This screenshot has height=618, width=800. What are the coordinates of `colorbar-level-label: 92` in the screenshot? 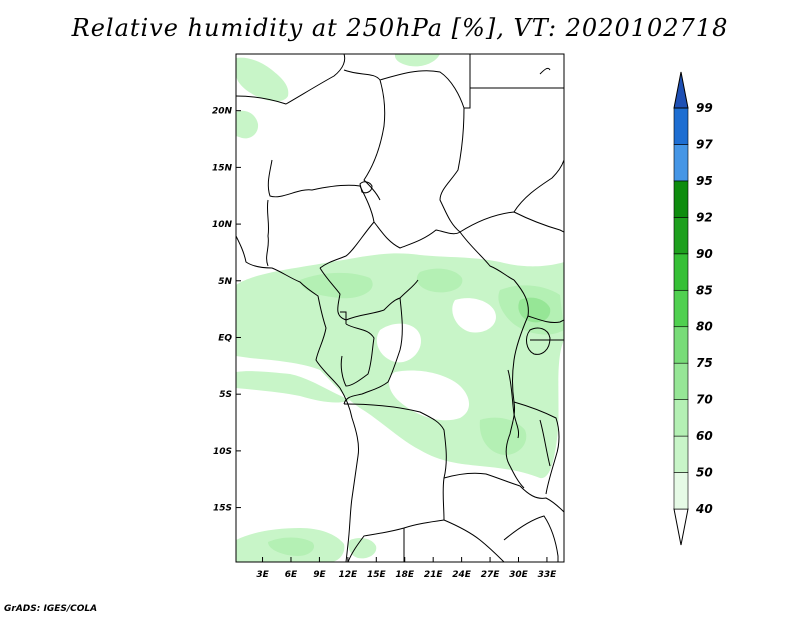 It's located at (704, 217).